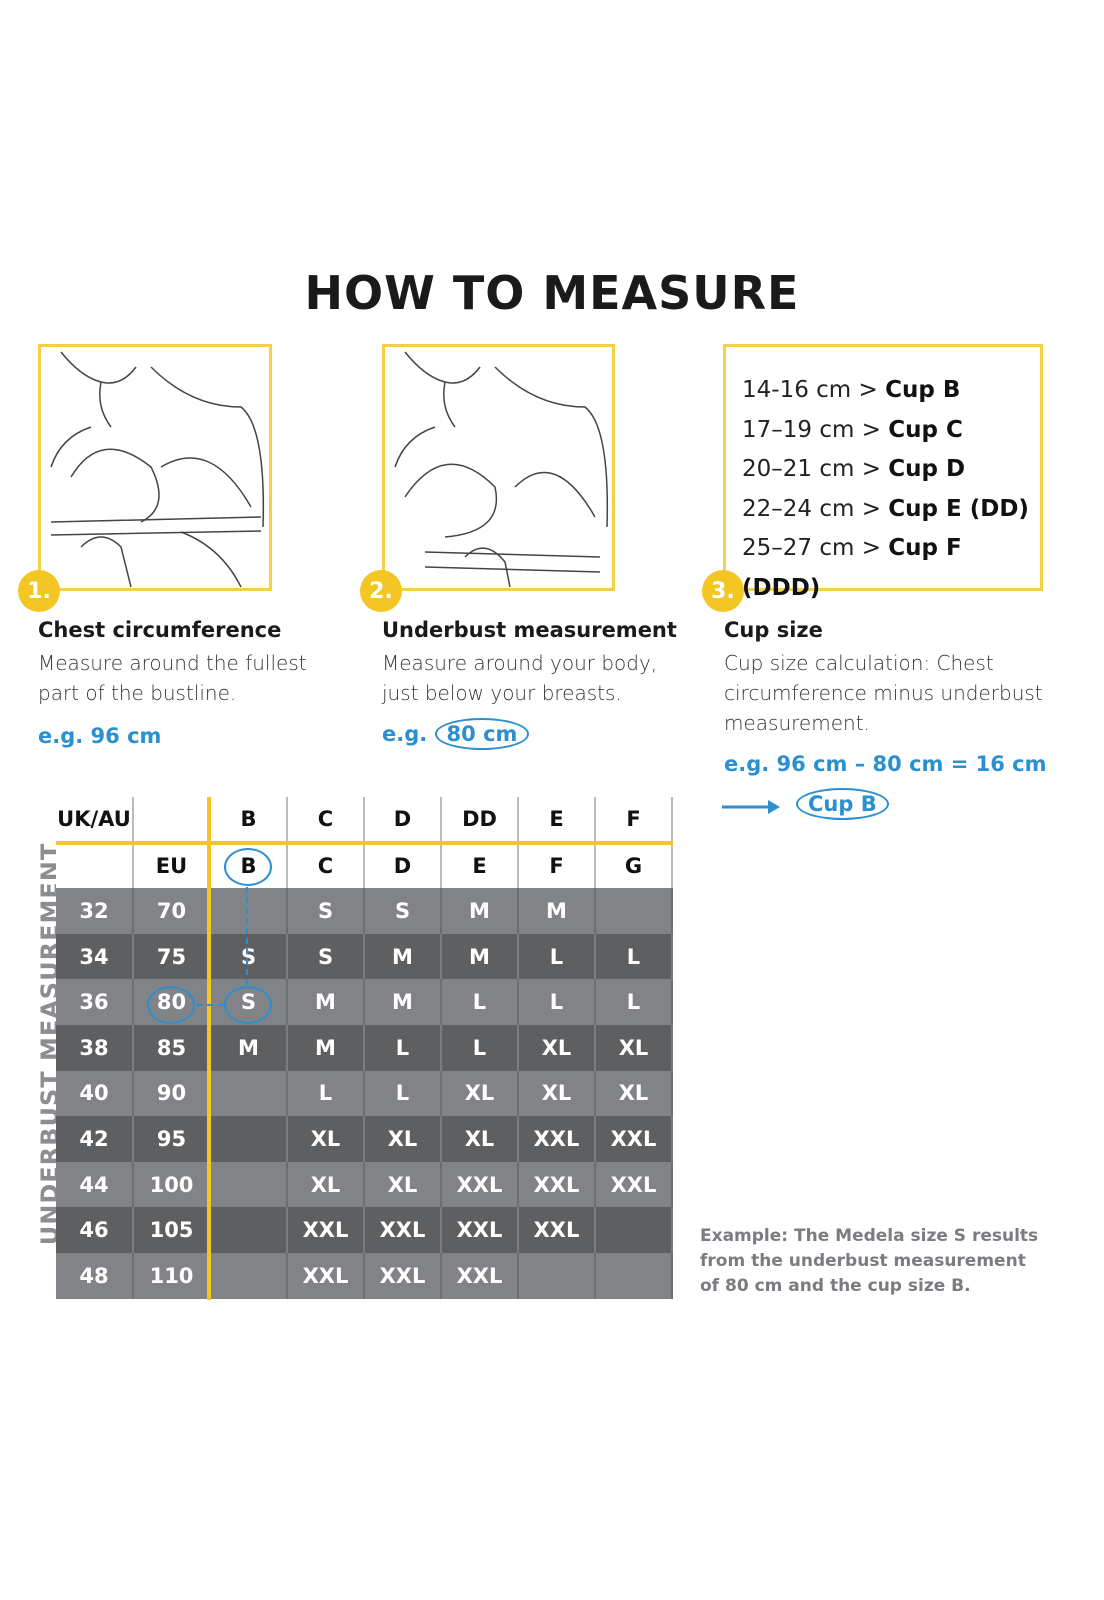 Image resolution: width=1104 pixels, height=1600 pixels. What do you see at coordinates (172, 956) in the screenshot?
I see `table-cell: 75` at bounding box center [172, 956].